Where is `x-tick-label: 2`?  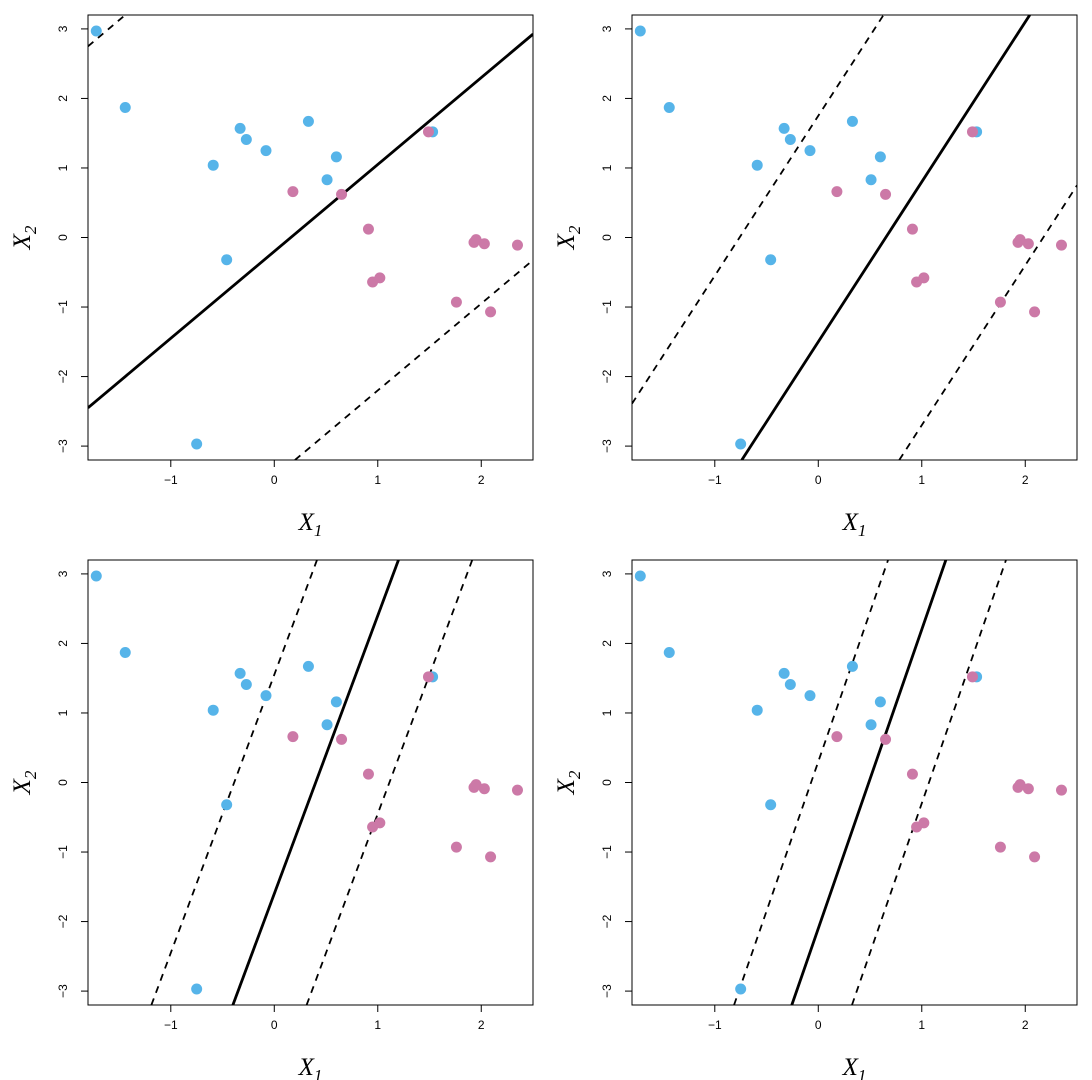
x-tick-label: 2 is located at coordinates (1025, 1025).